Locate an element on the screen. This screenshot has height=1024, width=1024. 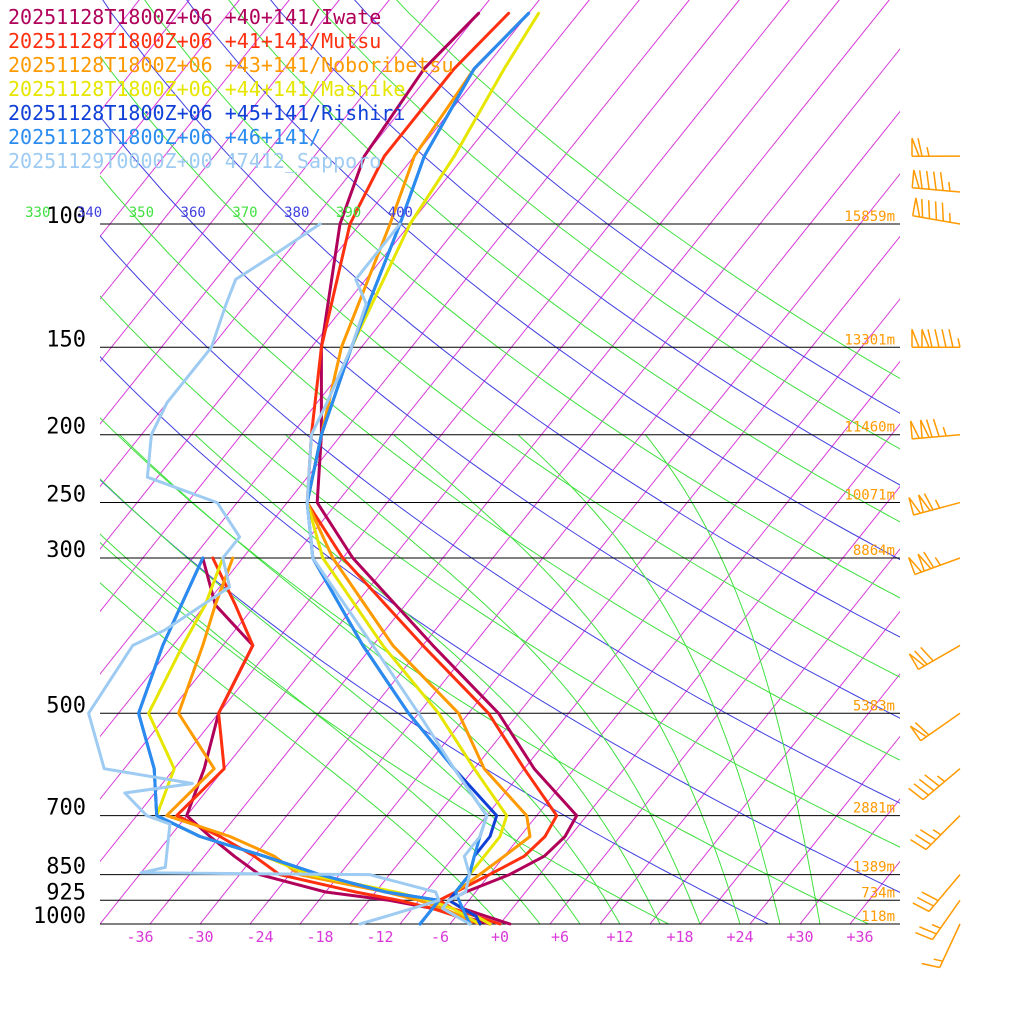
temperature-tick-label: -18 is located at coordinates (319, 937).